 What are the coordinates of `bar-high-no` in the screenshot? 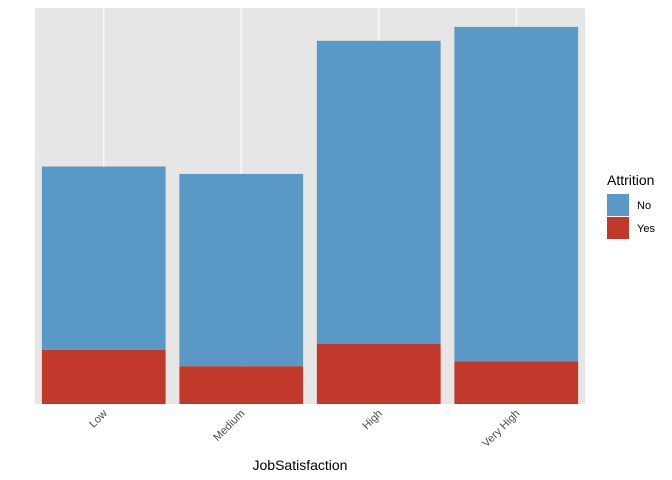 It's located at (378, 192).